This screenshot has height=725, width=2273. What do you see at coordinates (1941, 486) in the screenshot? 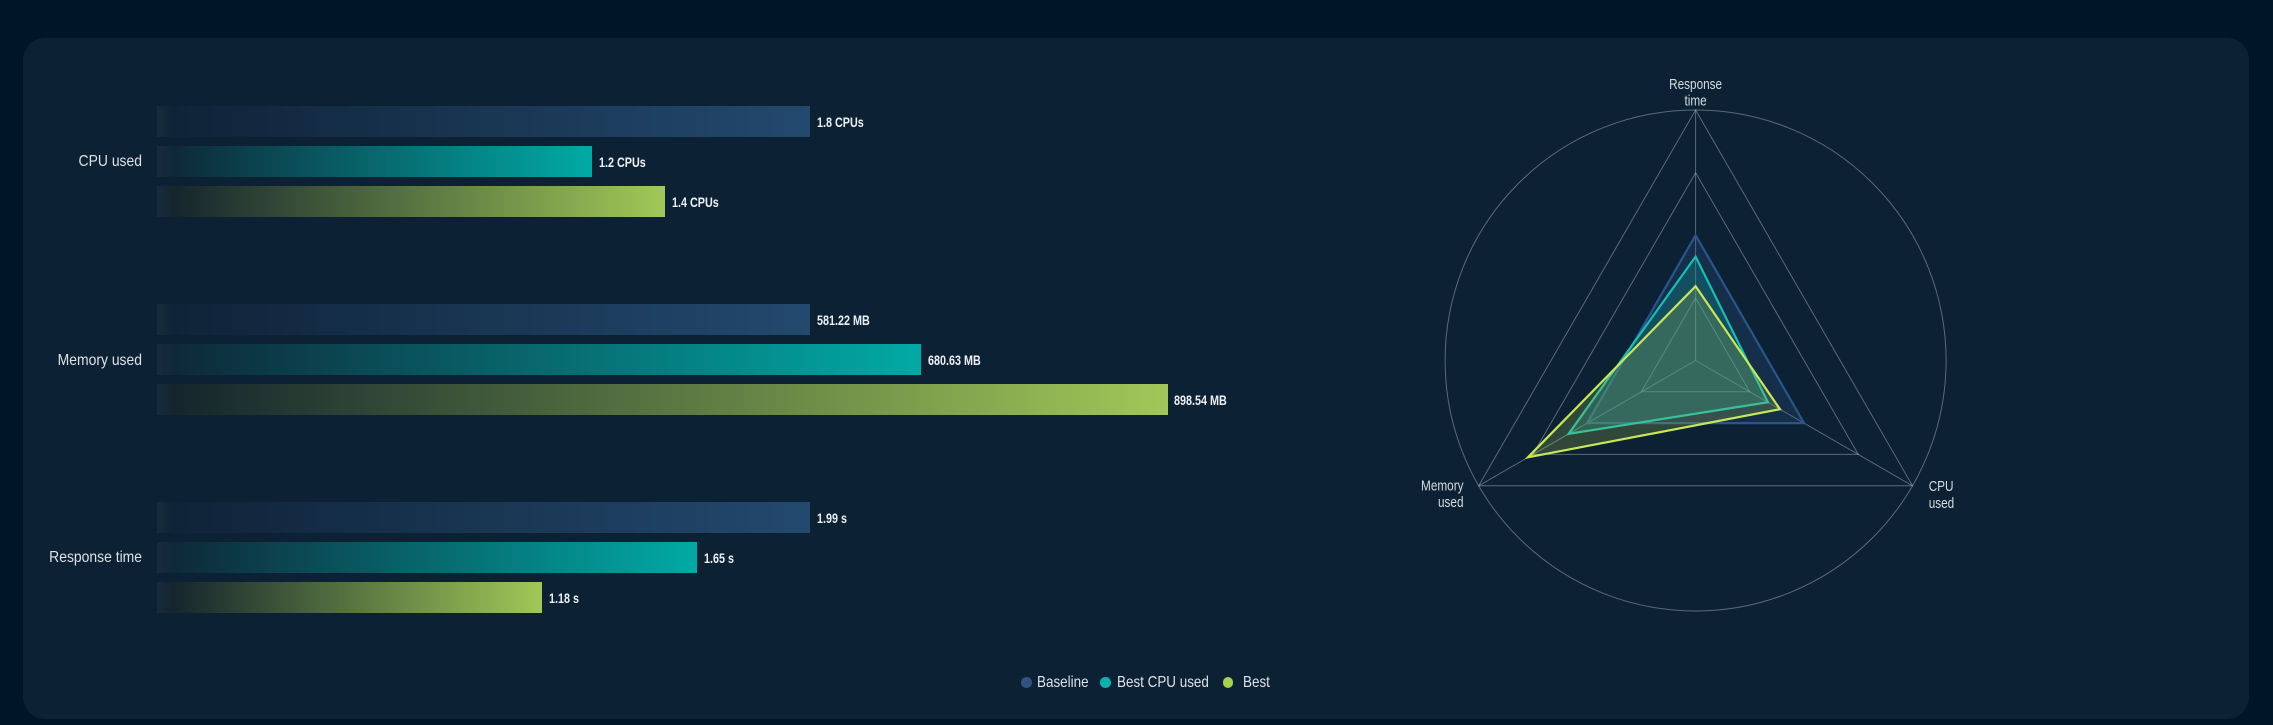
I see `svg-text: CPU` at bounding box center [1941, 486].